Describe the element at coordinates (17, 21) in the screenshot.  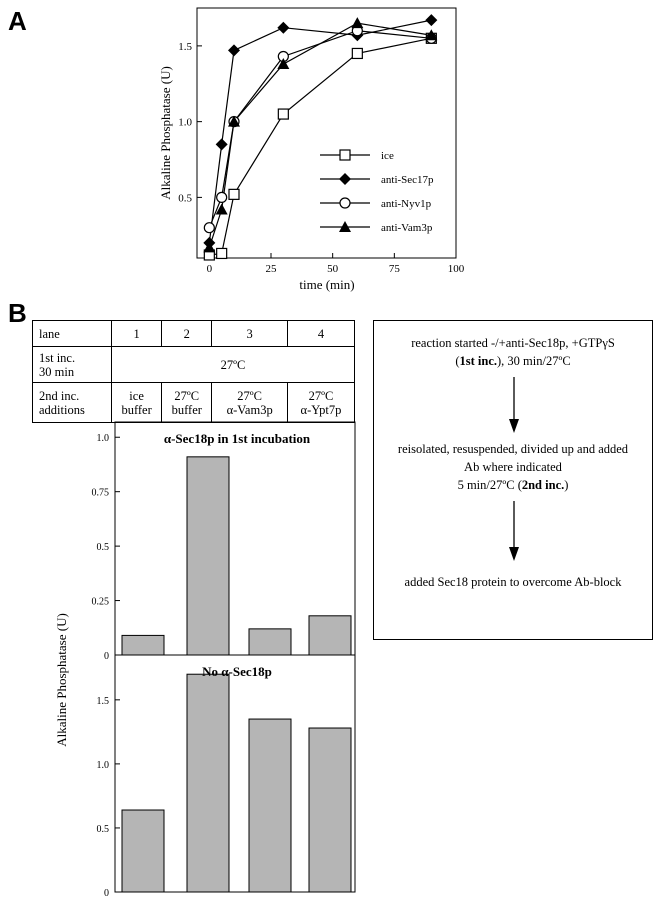
I see `panel-label-a: A` at that location.